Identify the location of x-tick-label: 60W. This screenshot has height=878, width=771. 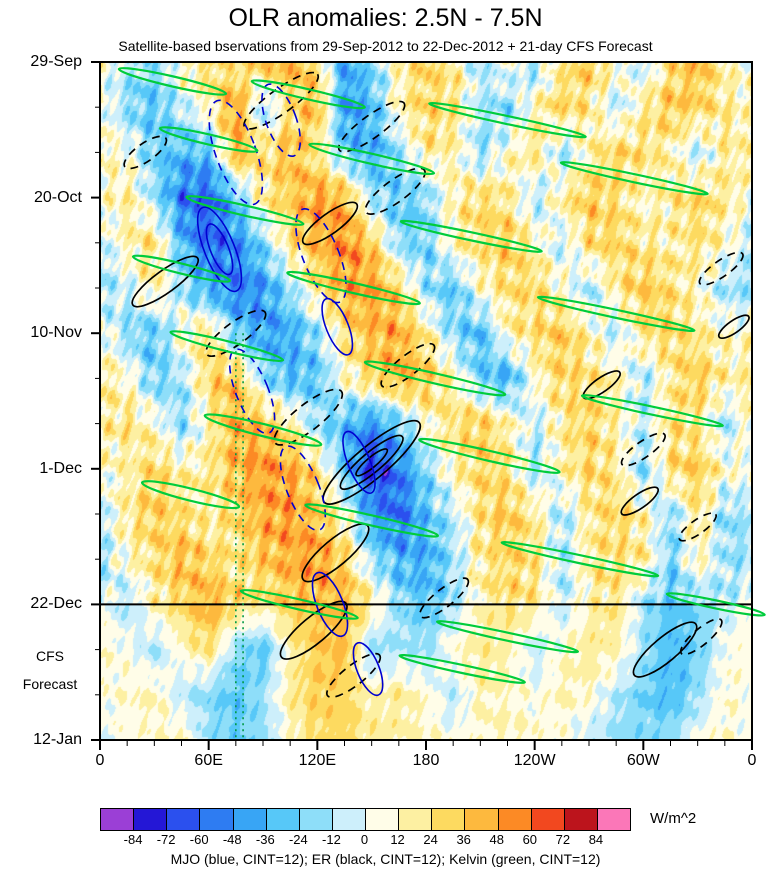
(643, 760).